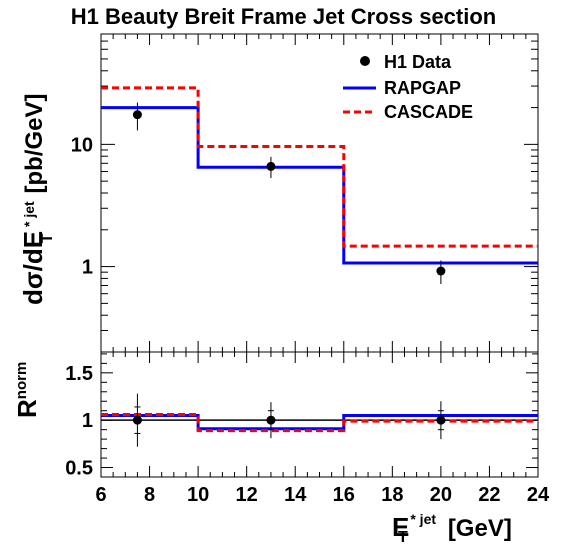  Describe the element at coordinates (422, 88) in the screenshot. I see `legend-rapgap-label: RAPGAP` at that location.